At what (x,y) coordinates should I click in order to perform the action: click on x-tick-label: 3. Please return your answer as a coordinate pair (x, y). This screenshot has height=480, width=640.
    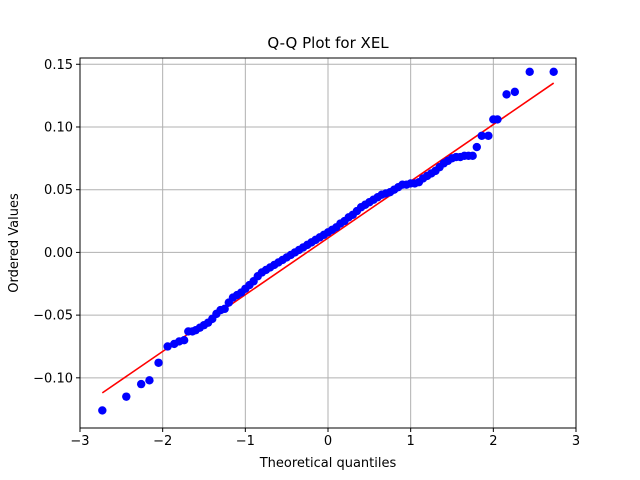
    Looking at the image, I should click on (576, 441).